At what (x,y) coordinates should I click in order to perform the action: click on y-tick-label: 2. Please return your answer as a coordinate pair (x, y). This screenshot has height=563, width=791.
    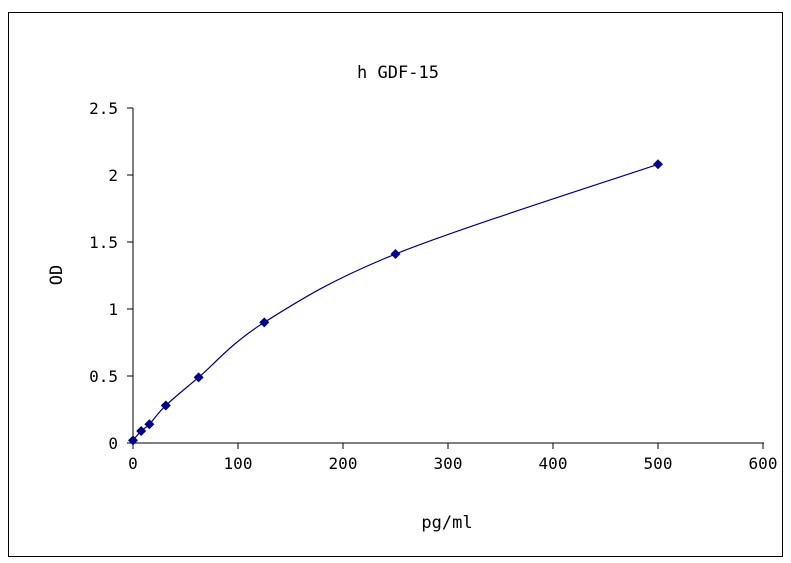
    Looking at the image, I should click on (113, 175).